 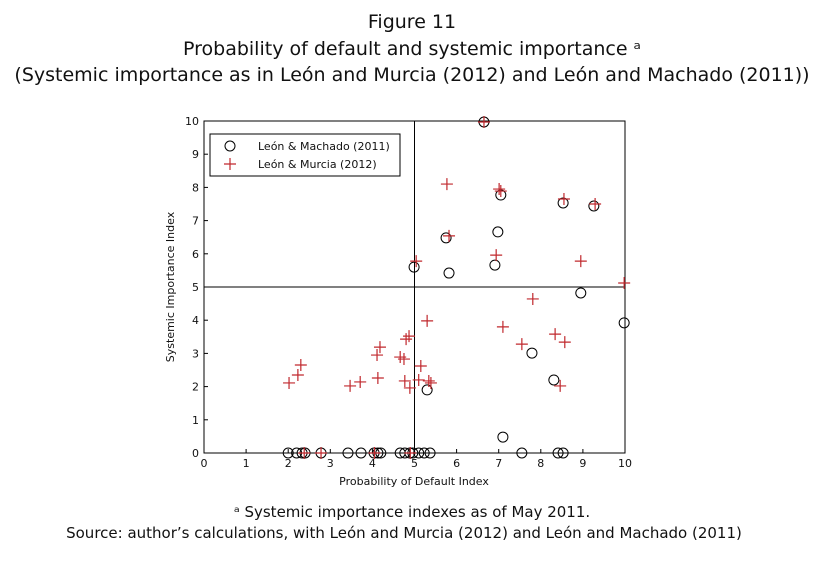 What do you see at coordinates (330, 463) in the screenshot?
I see `x-tick-label: 3` at bounding box center [330, 463].